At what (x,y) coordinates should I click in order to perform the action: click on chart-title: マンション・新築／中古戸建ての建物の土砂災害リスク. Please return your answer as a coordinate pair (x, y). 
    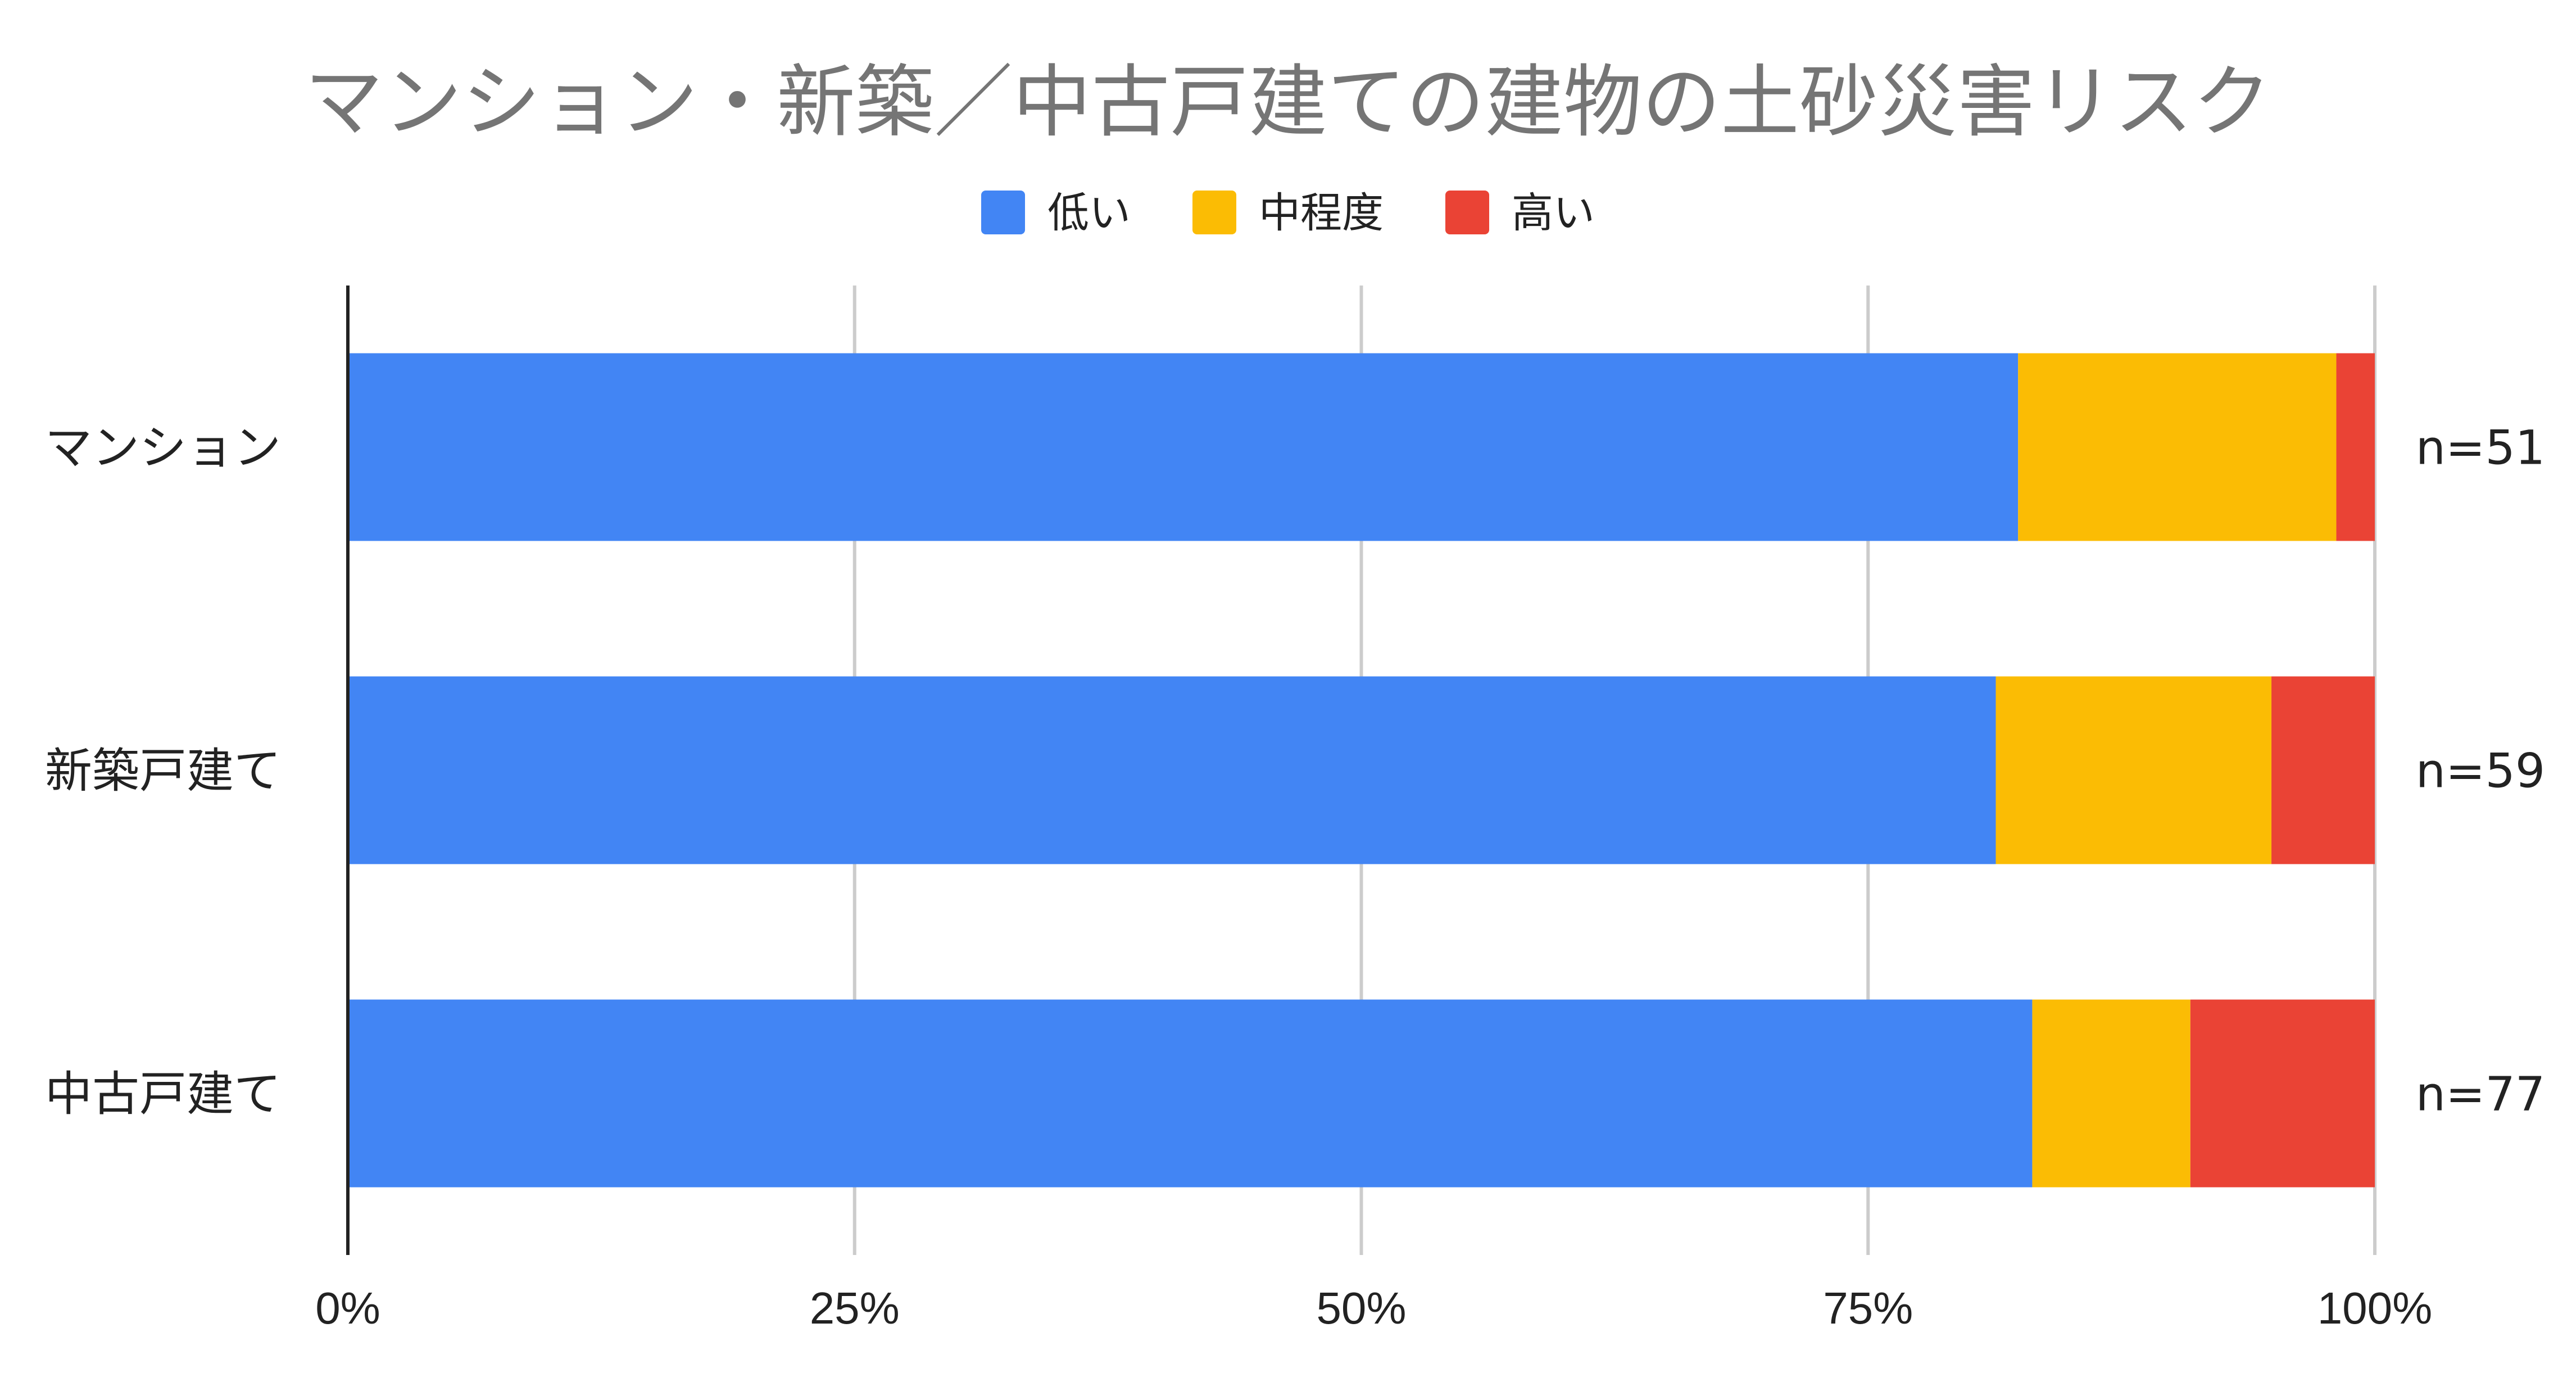
    Looking at the image, I should click on (1288, 102).